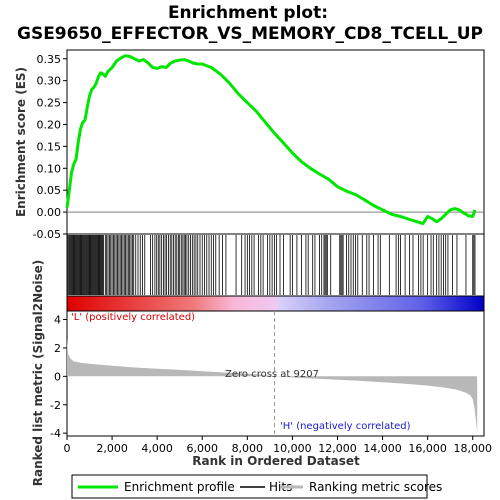 This screenshot has height=500, width=500. I want to click on chart-title-line1: Enrichment plot:, so click(248, 13).